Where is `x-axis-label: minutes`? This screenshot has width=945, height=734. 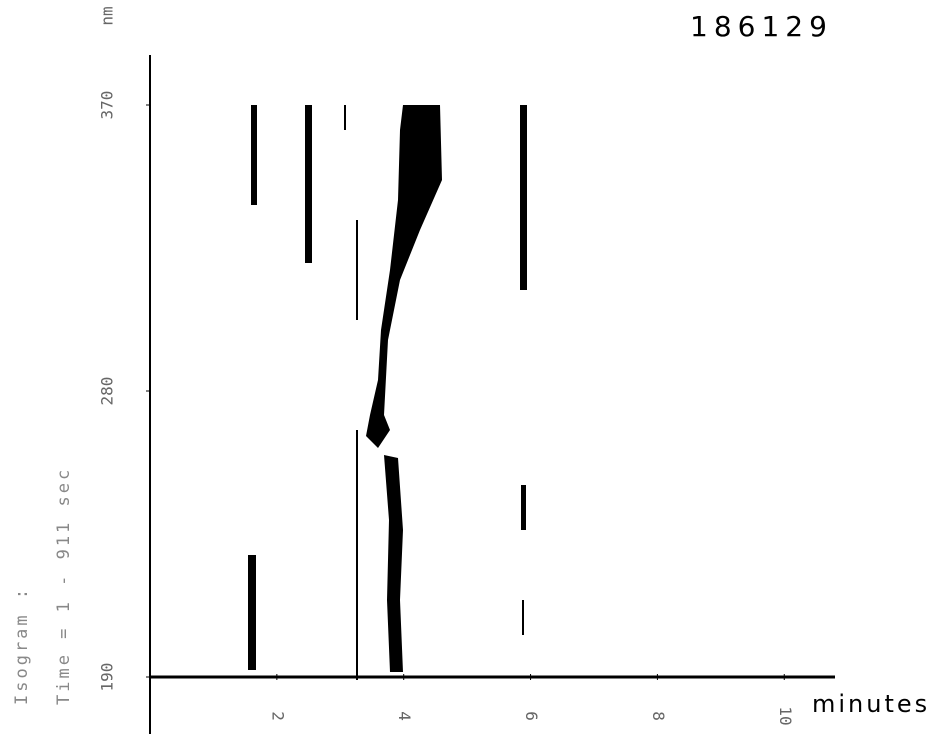 x-axis-label: minutes is located at coordinates (871, 704).